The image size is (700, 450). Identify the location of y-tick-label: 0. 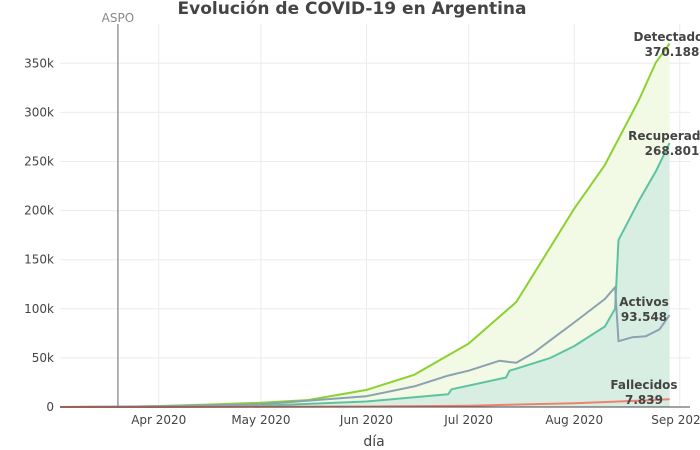
(50, 407).